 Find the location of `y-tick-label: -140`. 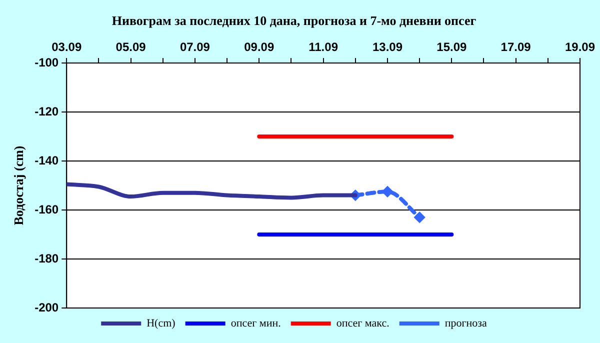

y-tick-label: -140 is located at coordinates (46, 160).